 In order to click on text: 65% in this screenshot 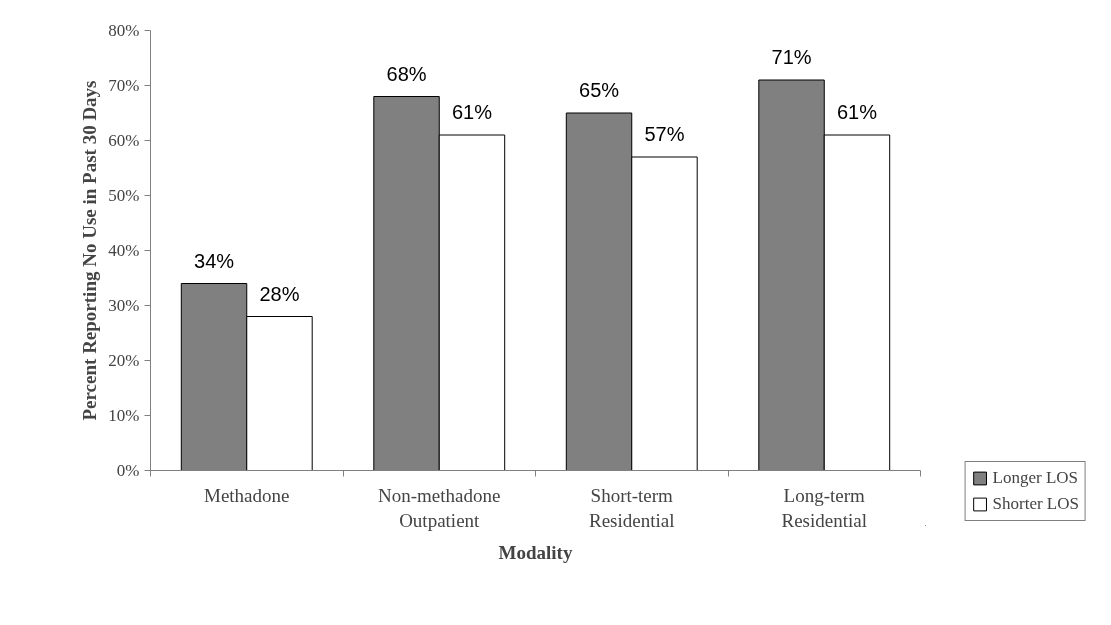, I will do `click(599, 90)`.